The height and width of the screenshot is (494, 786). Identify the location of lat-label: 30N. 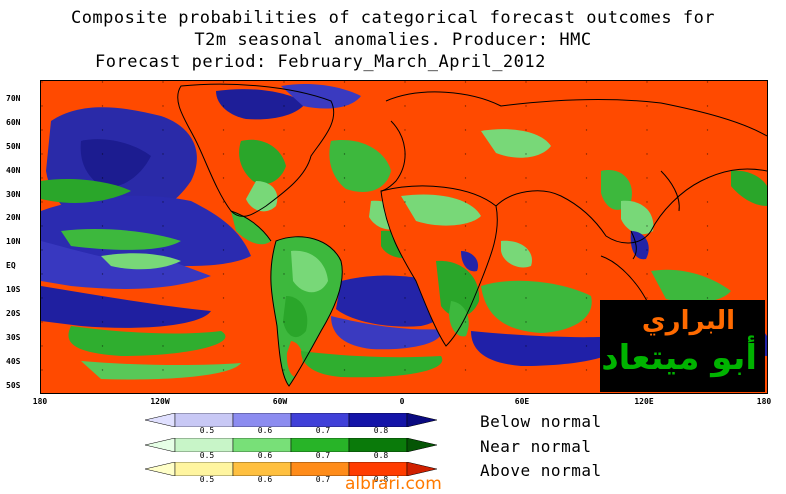
(13, 194).